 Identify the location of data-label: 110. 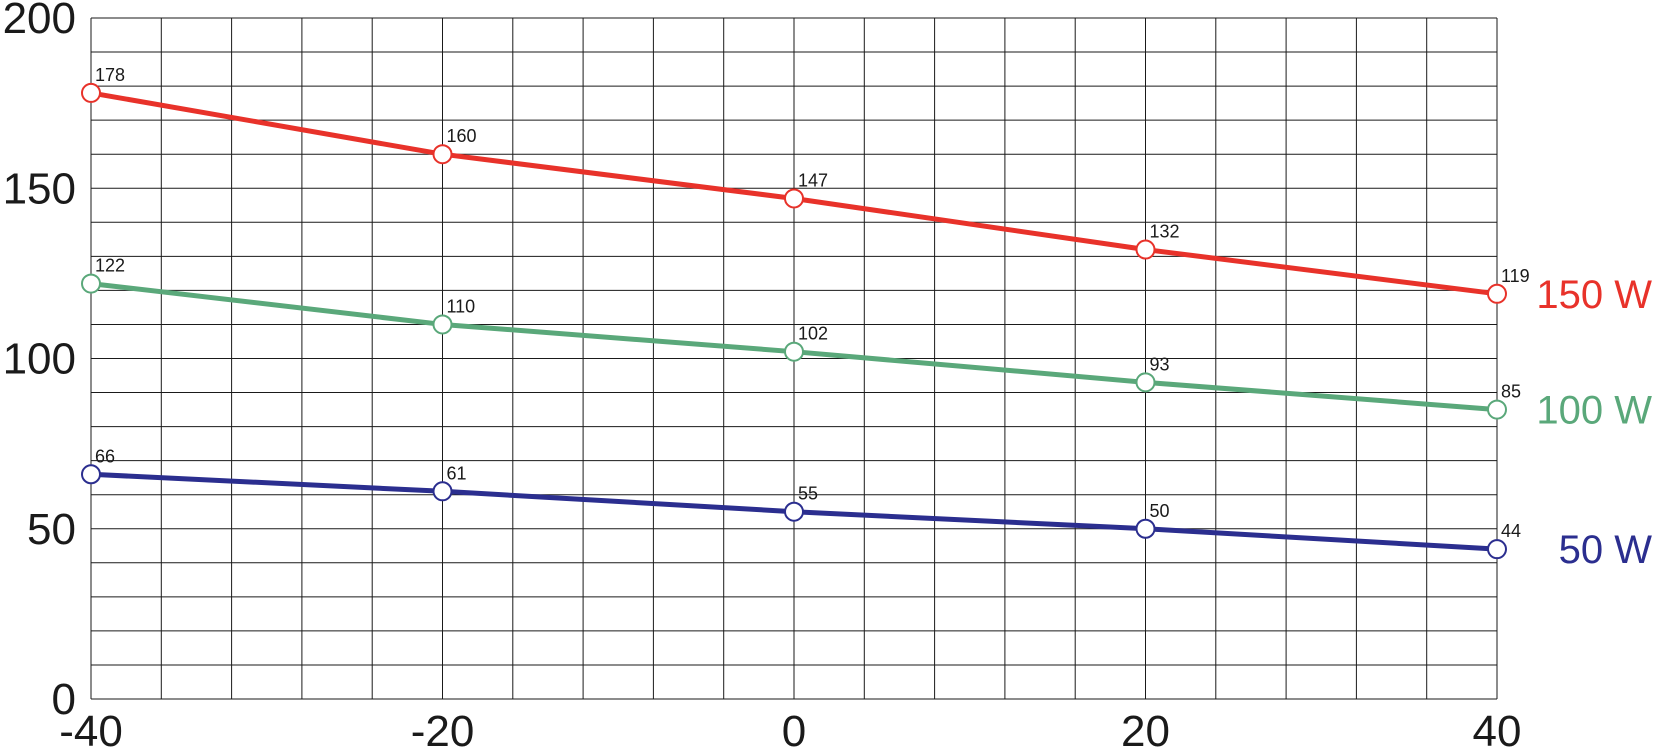
(461, 306).